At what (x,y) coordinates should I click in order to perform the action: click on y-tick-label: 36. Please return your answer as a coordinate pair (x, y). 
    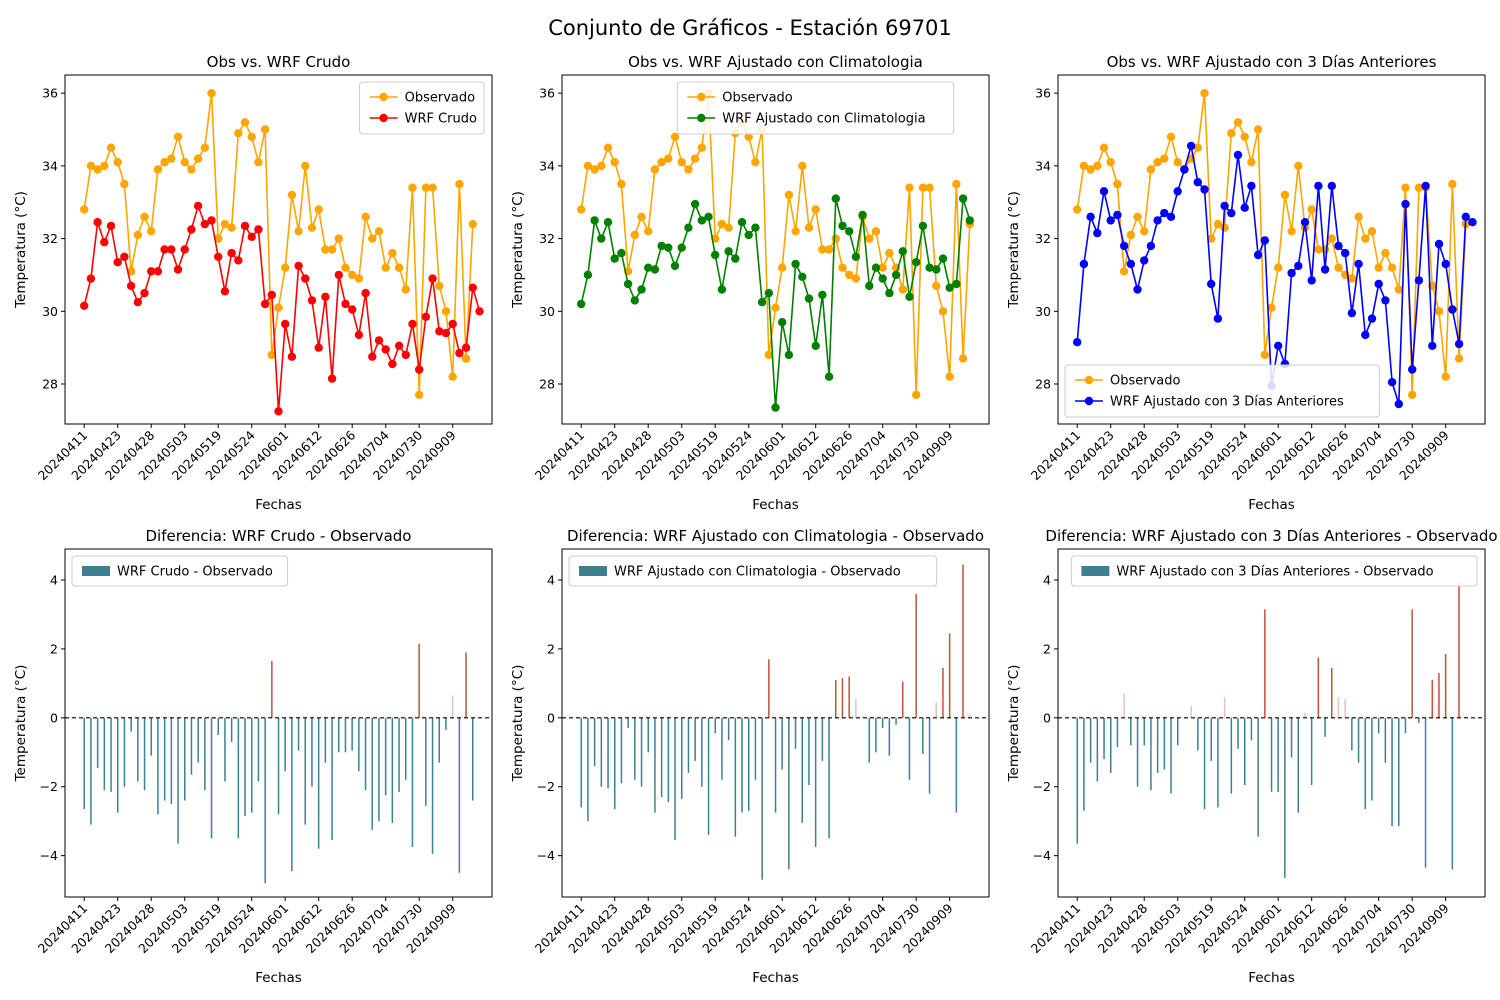
    Looking at the image, I should click on (547, 93).